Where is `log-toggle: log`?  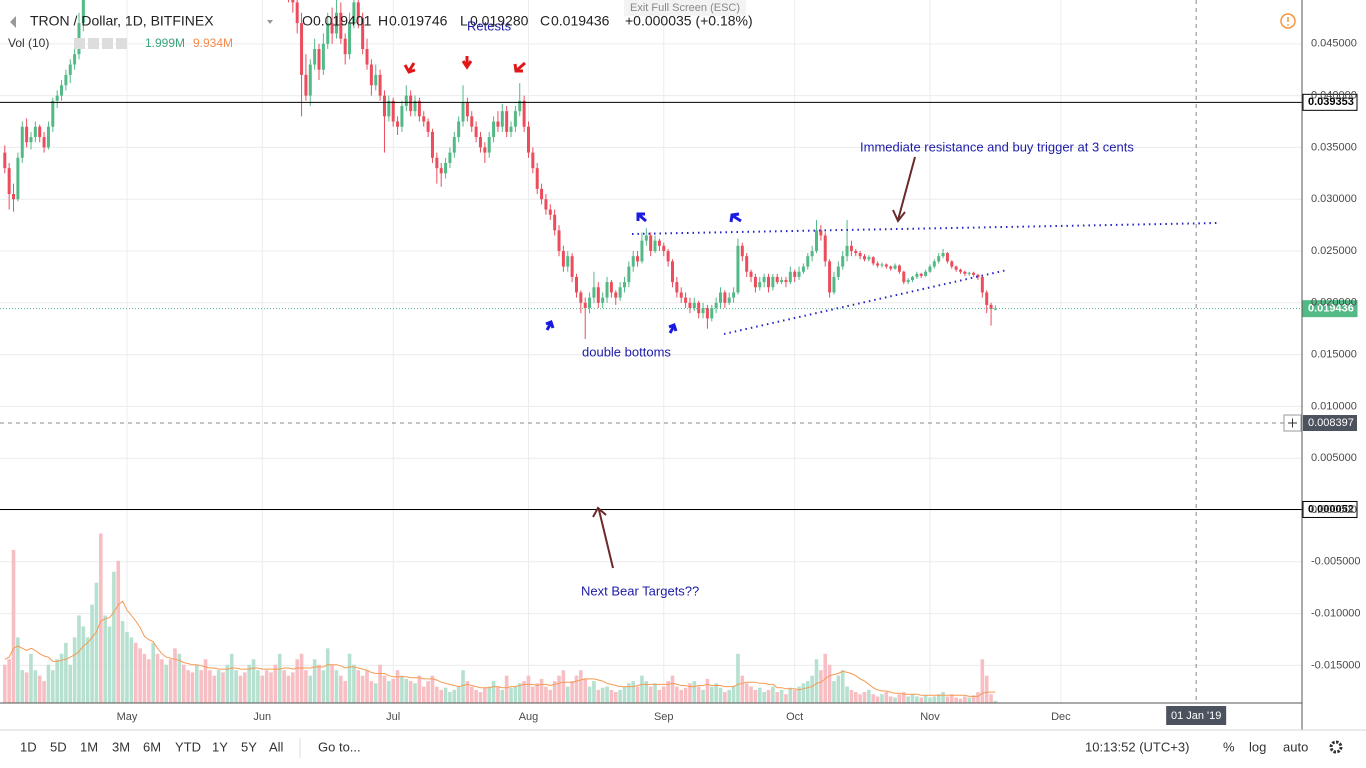 log-toggle: log is located at coordinates (1257, 746).